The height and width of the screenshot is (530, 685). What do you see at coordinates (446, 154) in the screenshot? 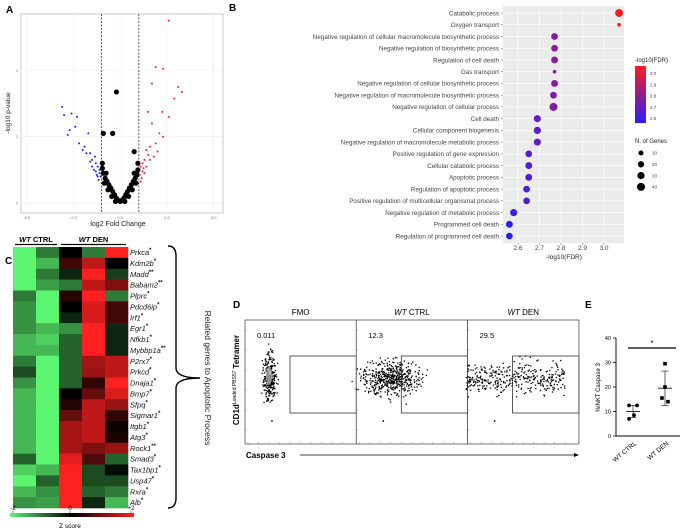
I see `category-label: Positive regulation of gene expression` at bounding box center [446, 154].